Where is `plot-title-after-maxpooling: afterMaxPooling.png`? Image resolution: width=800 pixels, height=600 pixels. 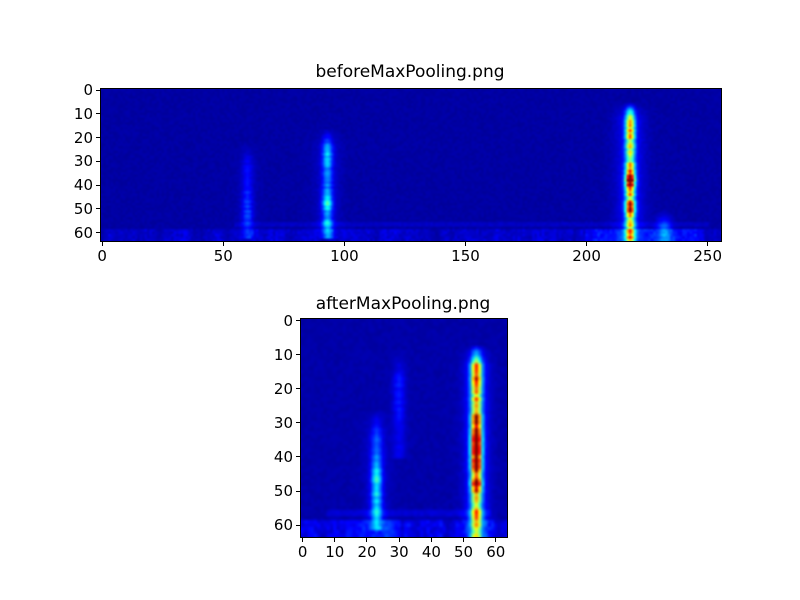
plot-title-after-maxpooling: afterMaxPooling.png is located at coordinates (403, 304).